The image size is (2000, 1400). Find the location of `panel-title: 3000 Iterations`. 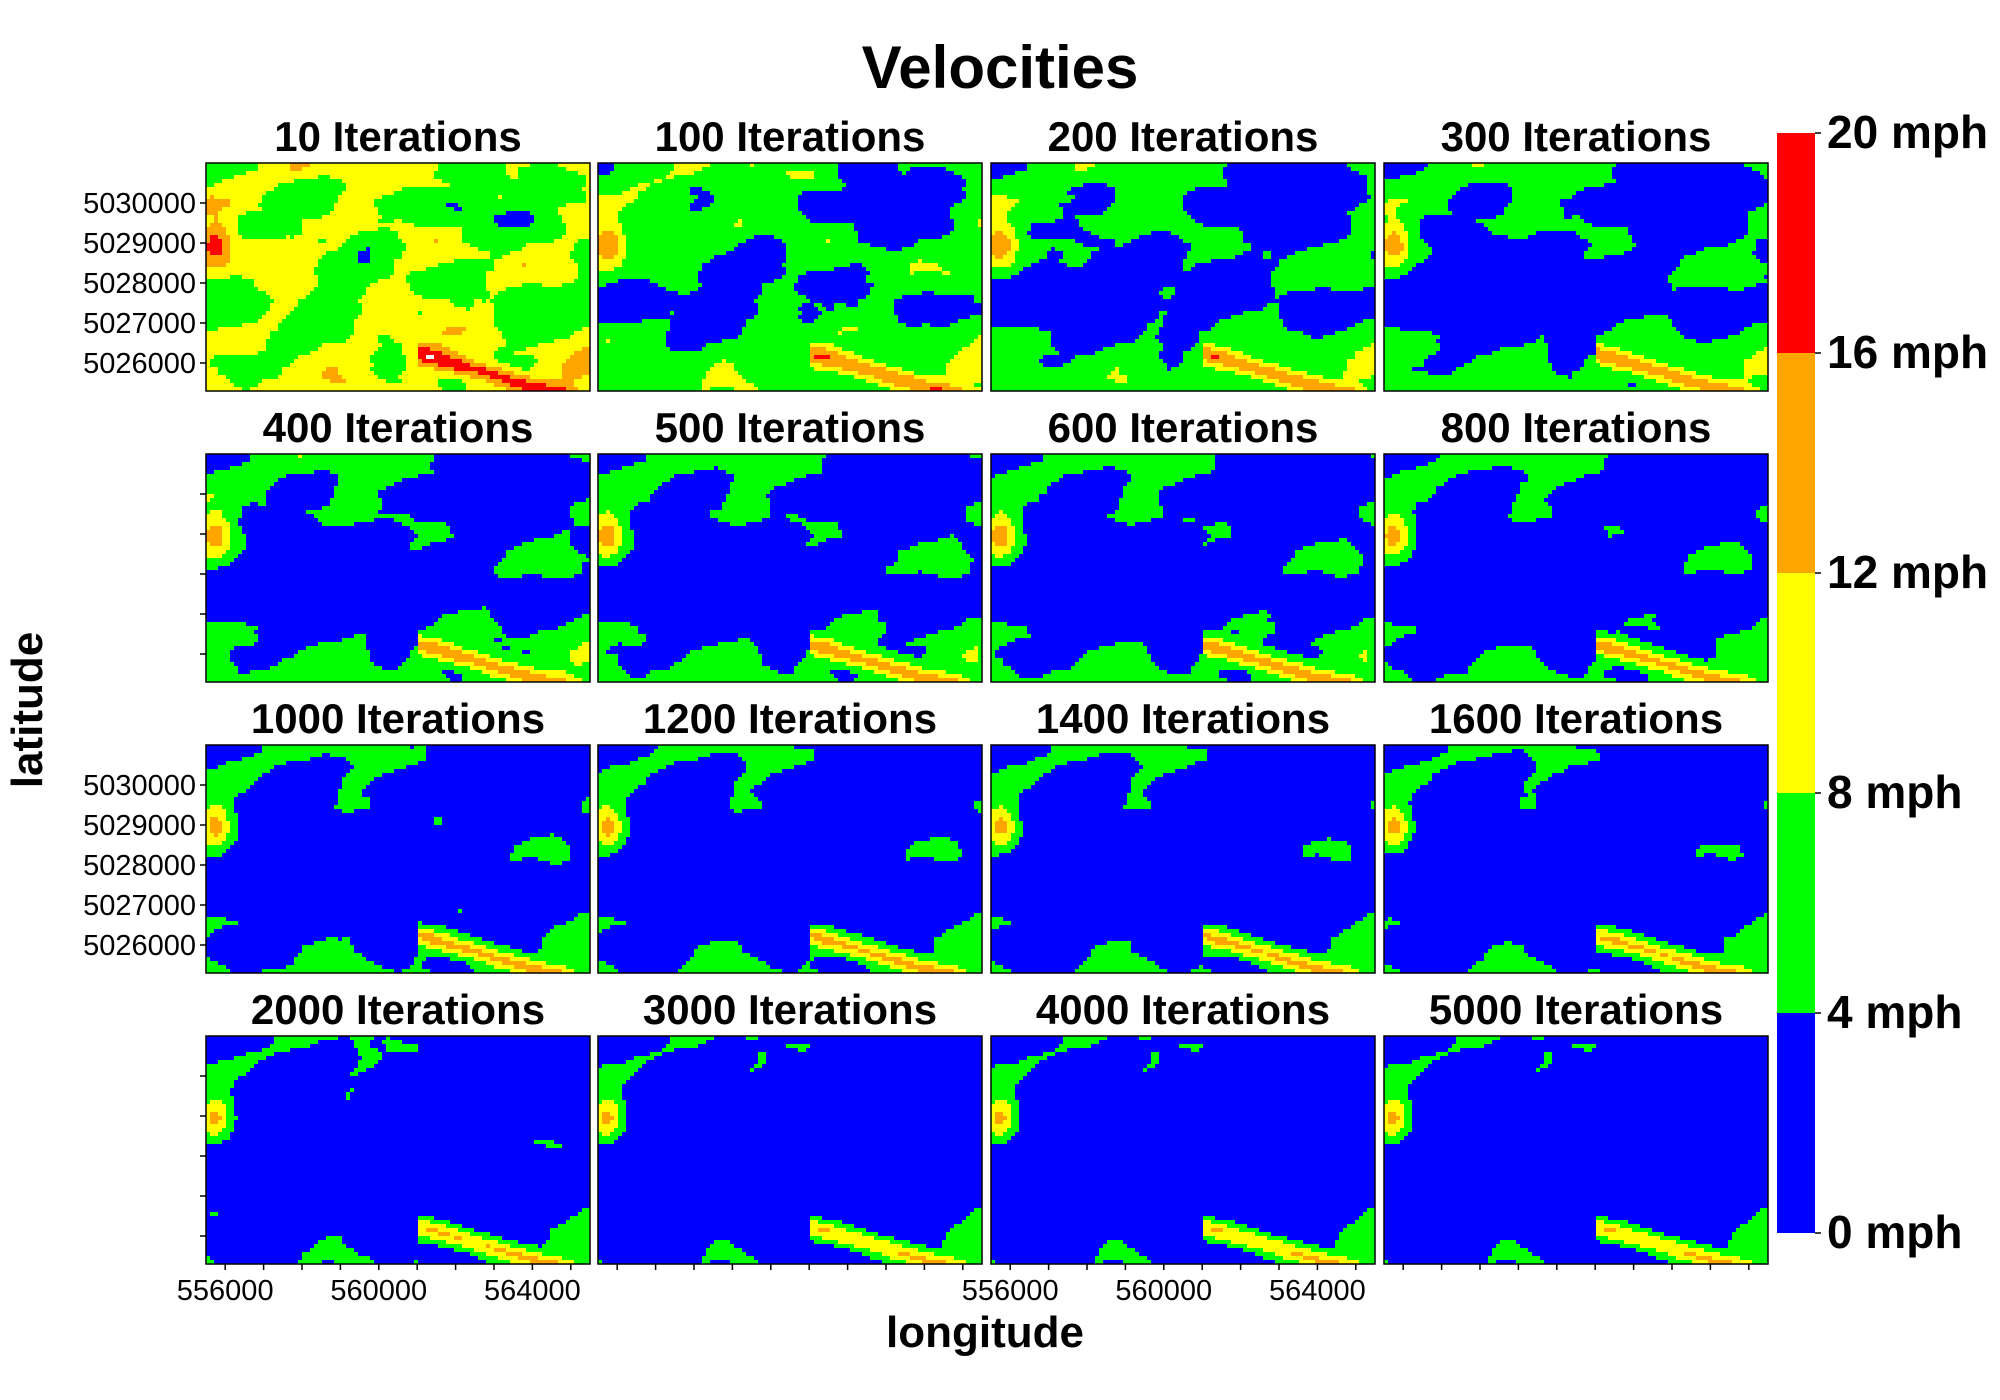

panel-title: 3000 Iterations is located at coordinates (790, 1009).